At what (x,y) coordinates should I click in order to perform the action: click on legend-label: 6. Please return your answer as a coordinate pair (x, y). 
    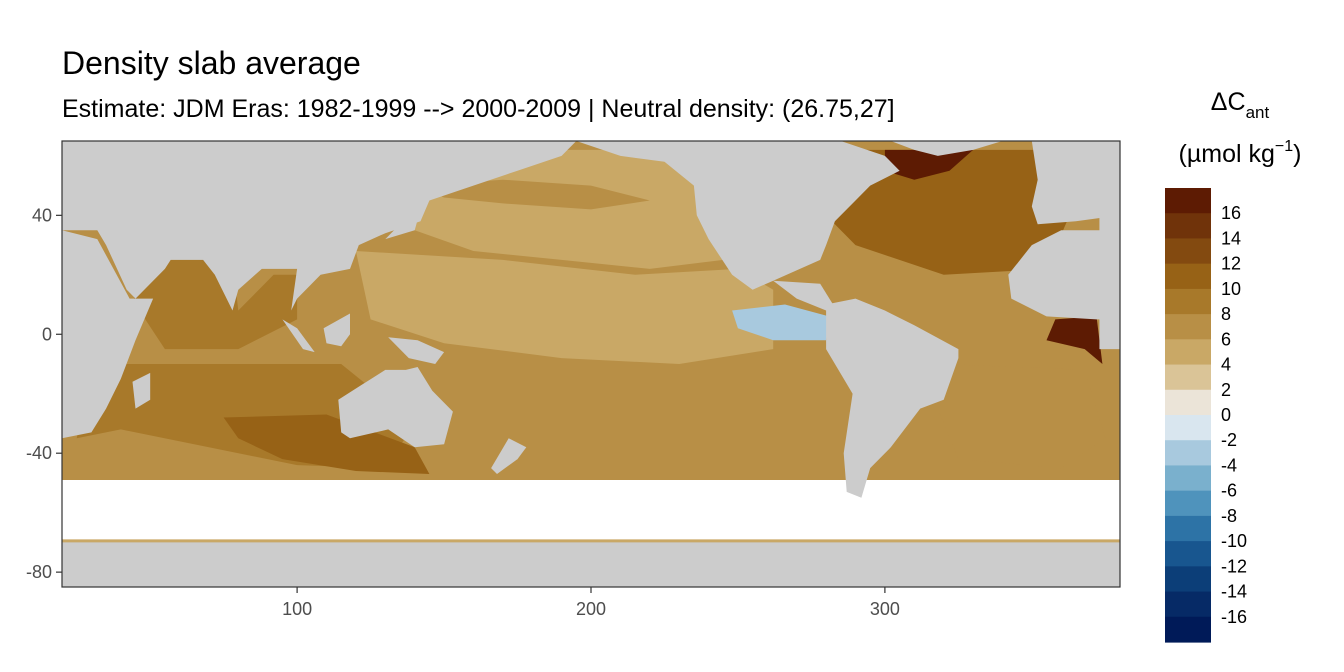
    Looking at the image, I should click on (1226, 339).